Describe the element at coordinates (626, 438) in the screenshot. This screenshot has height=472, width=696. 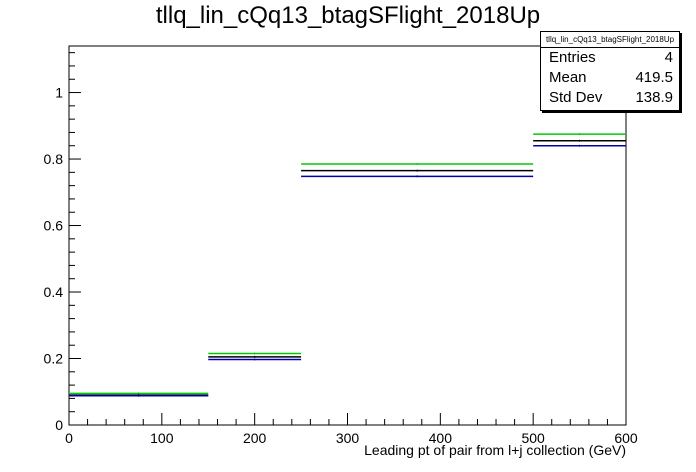
I see `x-tick-label: 600` at that location.